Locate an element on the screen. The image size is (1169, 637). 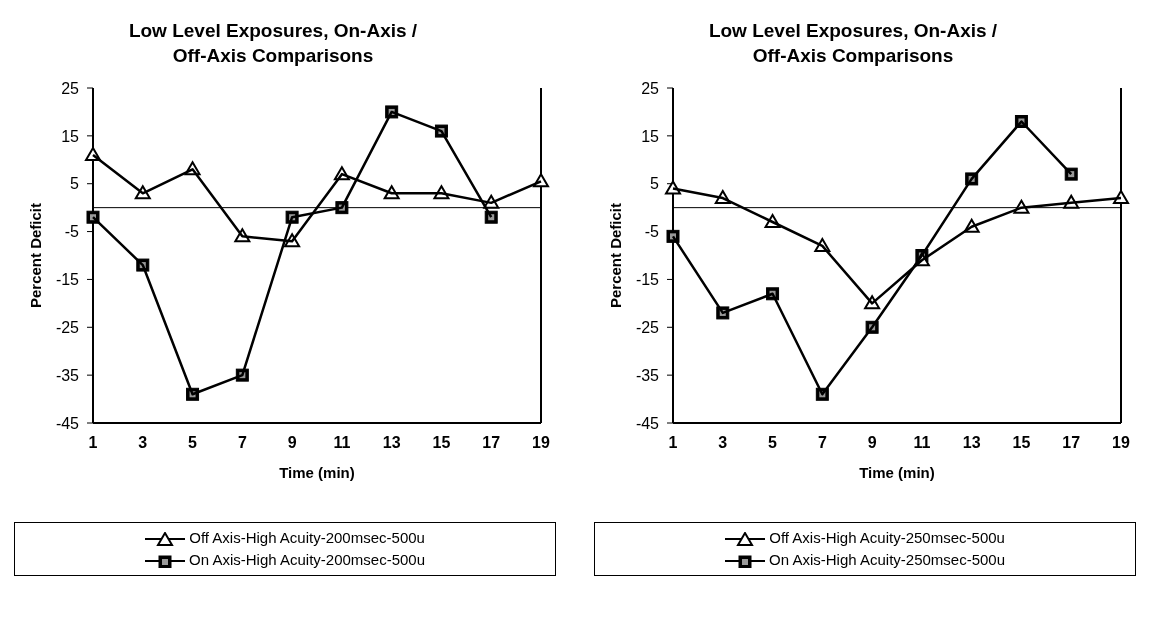
legend-label: On Axis-High Acuity-200msec-500u is located at coordinates (307, 560).